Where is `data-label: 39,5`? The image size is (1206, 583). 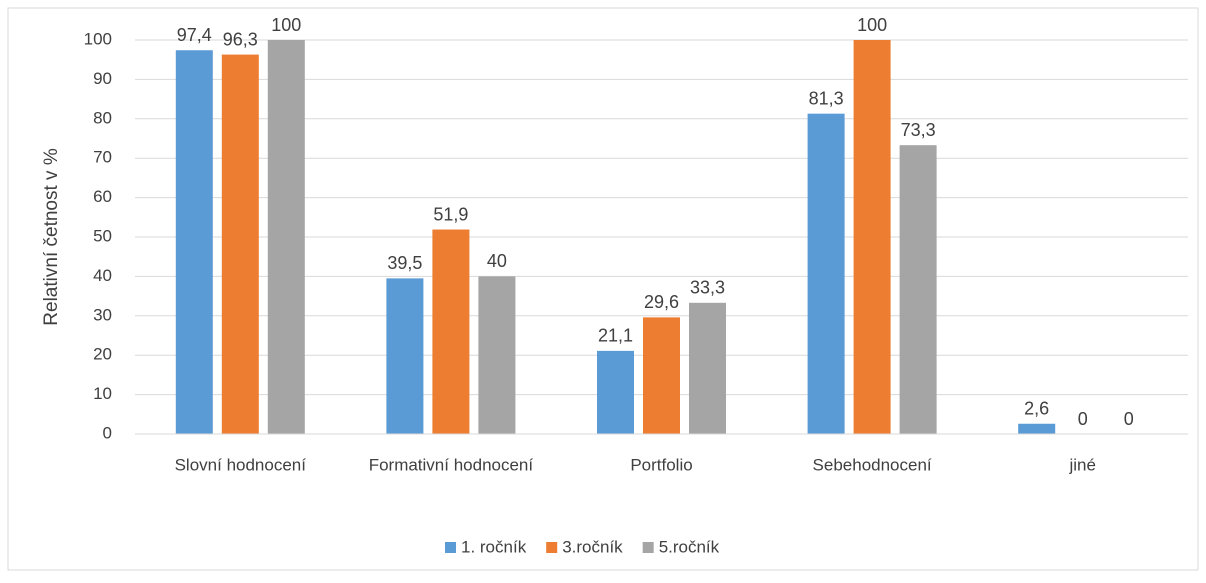 data-label: 39,5 is located at coordinates (404, 263).